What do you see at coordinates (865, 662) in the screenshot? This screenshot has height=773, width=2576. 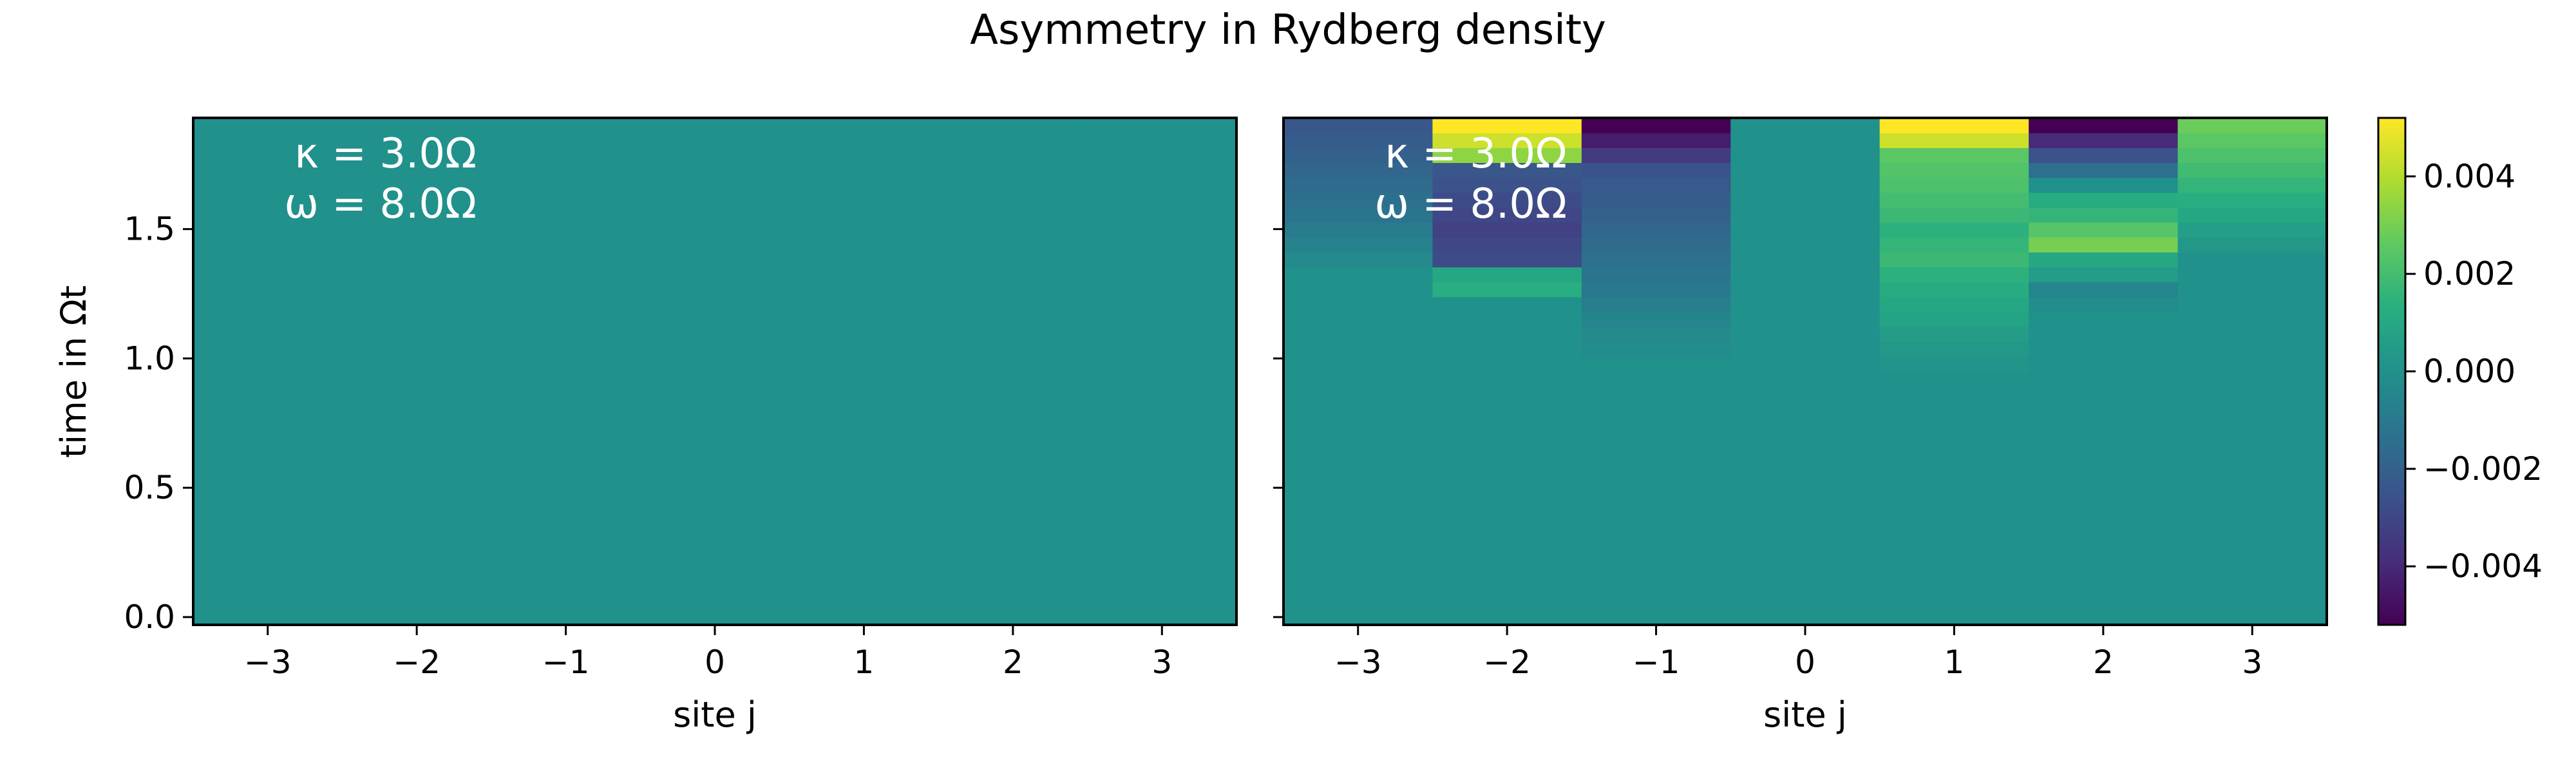 I see `x-tick-label: 1` at bounding box center [865, 662].